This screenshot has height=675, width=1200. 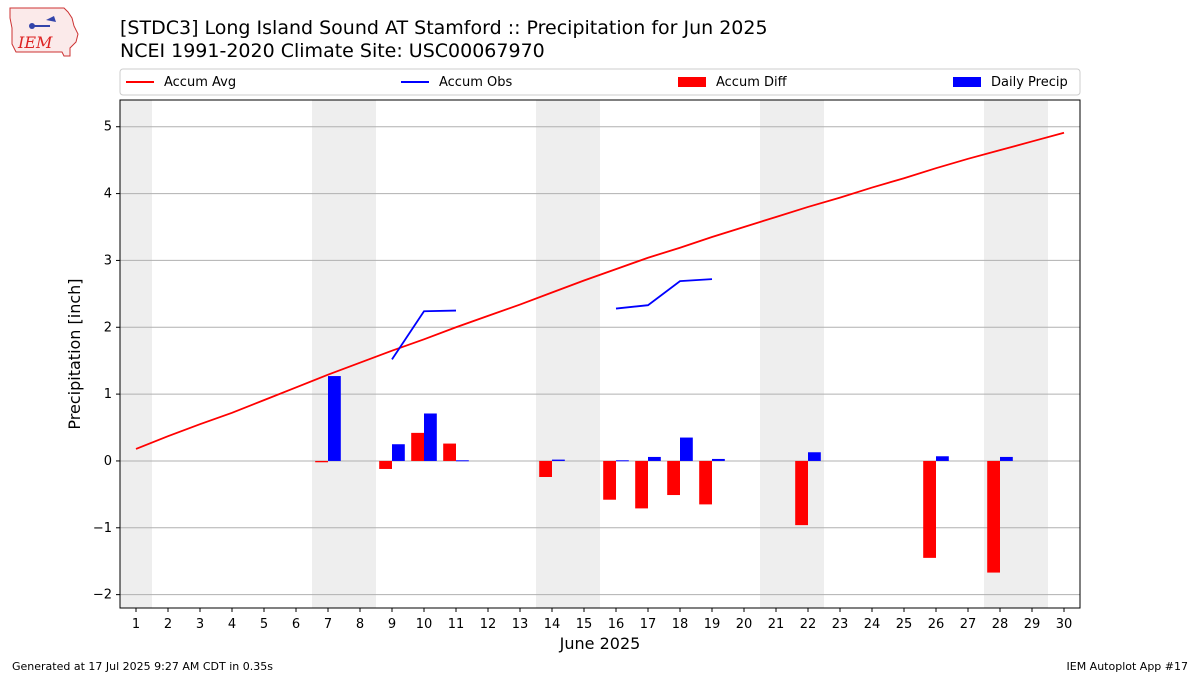 What do you see at coordinates (752, 82) in the screenshot?
I see `legend-label: Accum Diff` at bounding box center [752, 82].